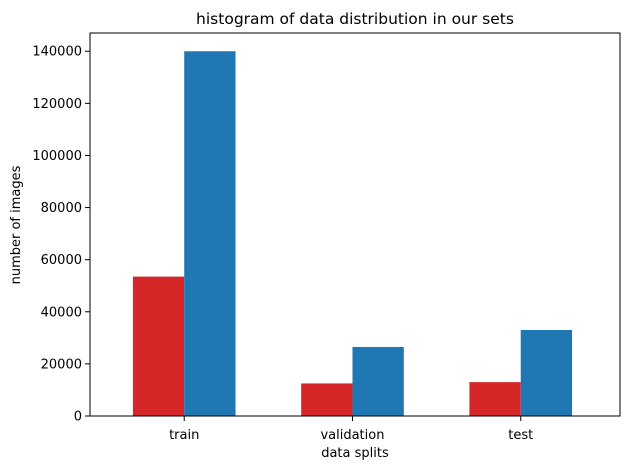 The width and height of the screenshot is (630, 470). I want to click on bar-series1-train, so click(158, 346).